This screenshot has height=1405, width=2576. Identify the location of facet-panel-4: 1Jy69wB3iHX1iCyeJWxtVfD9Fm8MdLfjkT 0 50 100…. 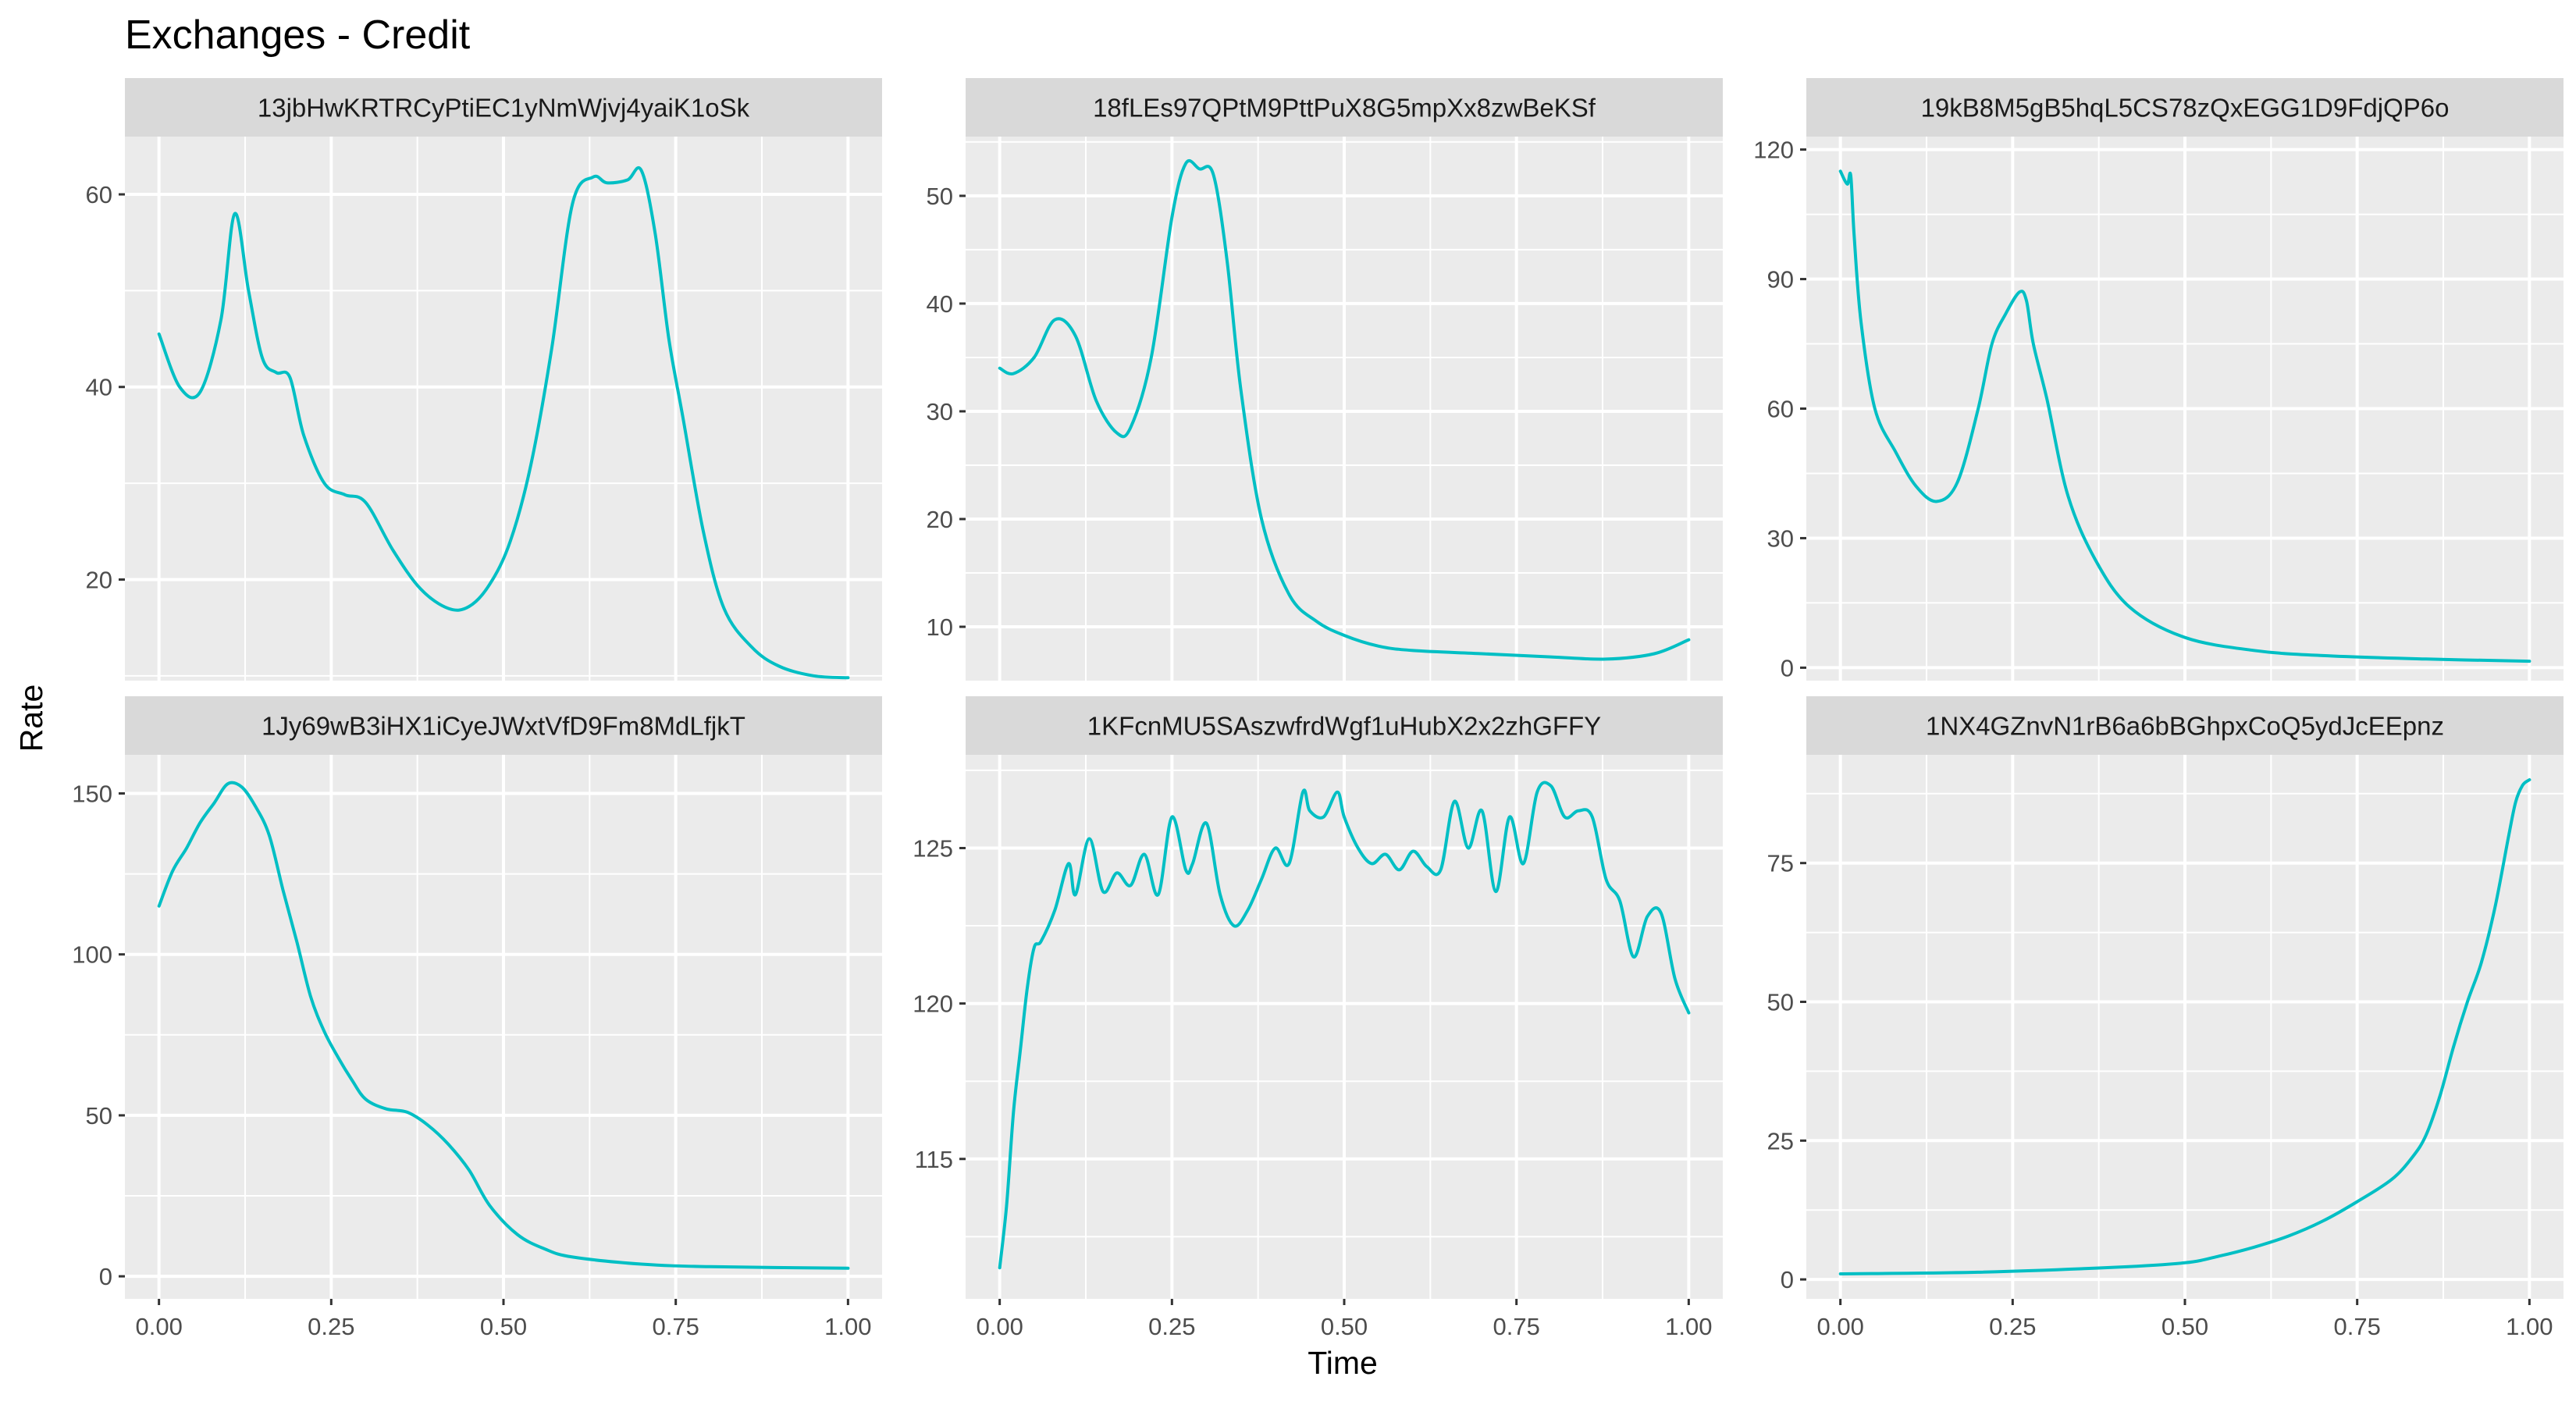
(477, 1018).